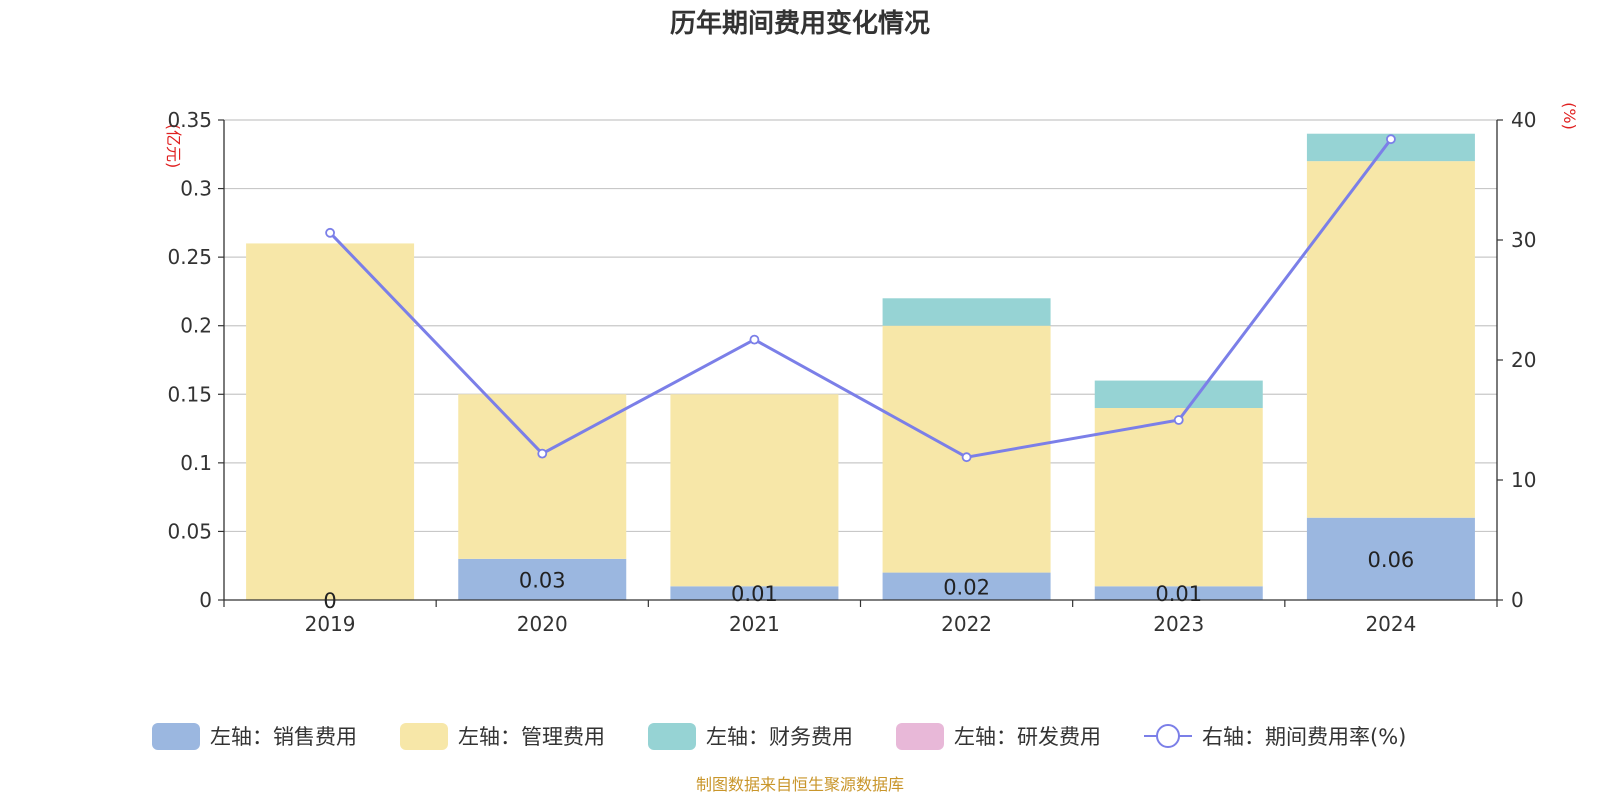 This screenshot has width=1600, height=800. I want to click on chart-title: 历年期间费用变化情况, so click(800, 23).